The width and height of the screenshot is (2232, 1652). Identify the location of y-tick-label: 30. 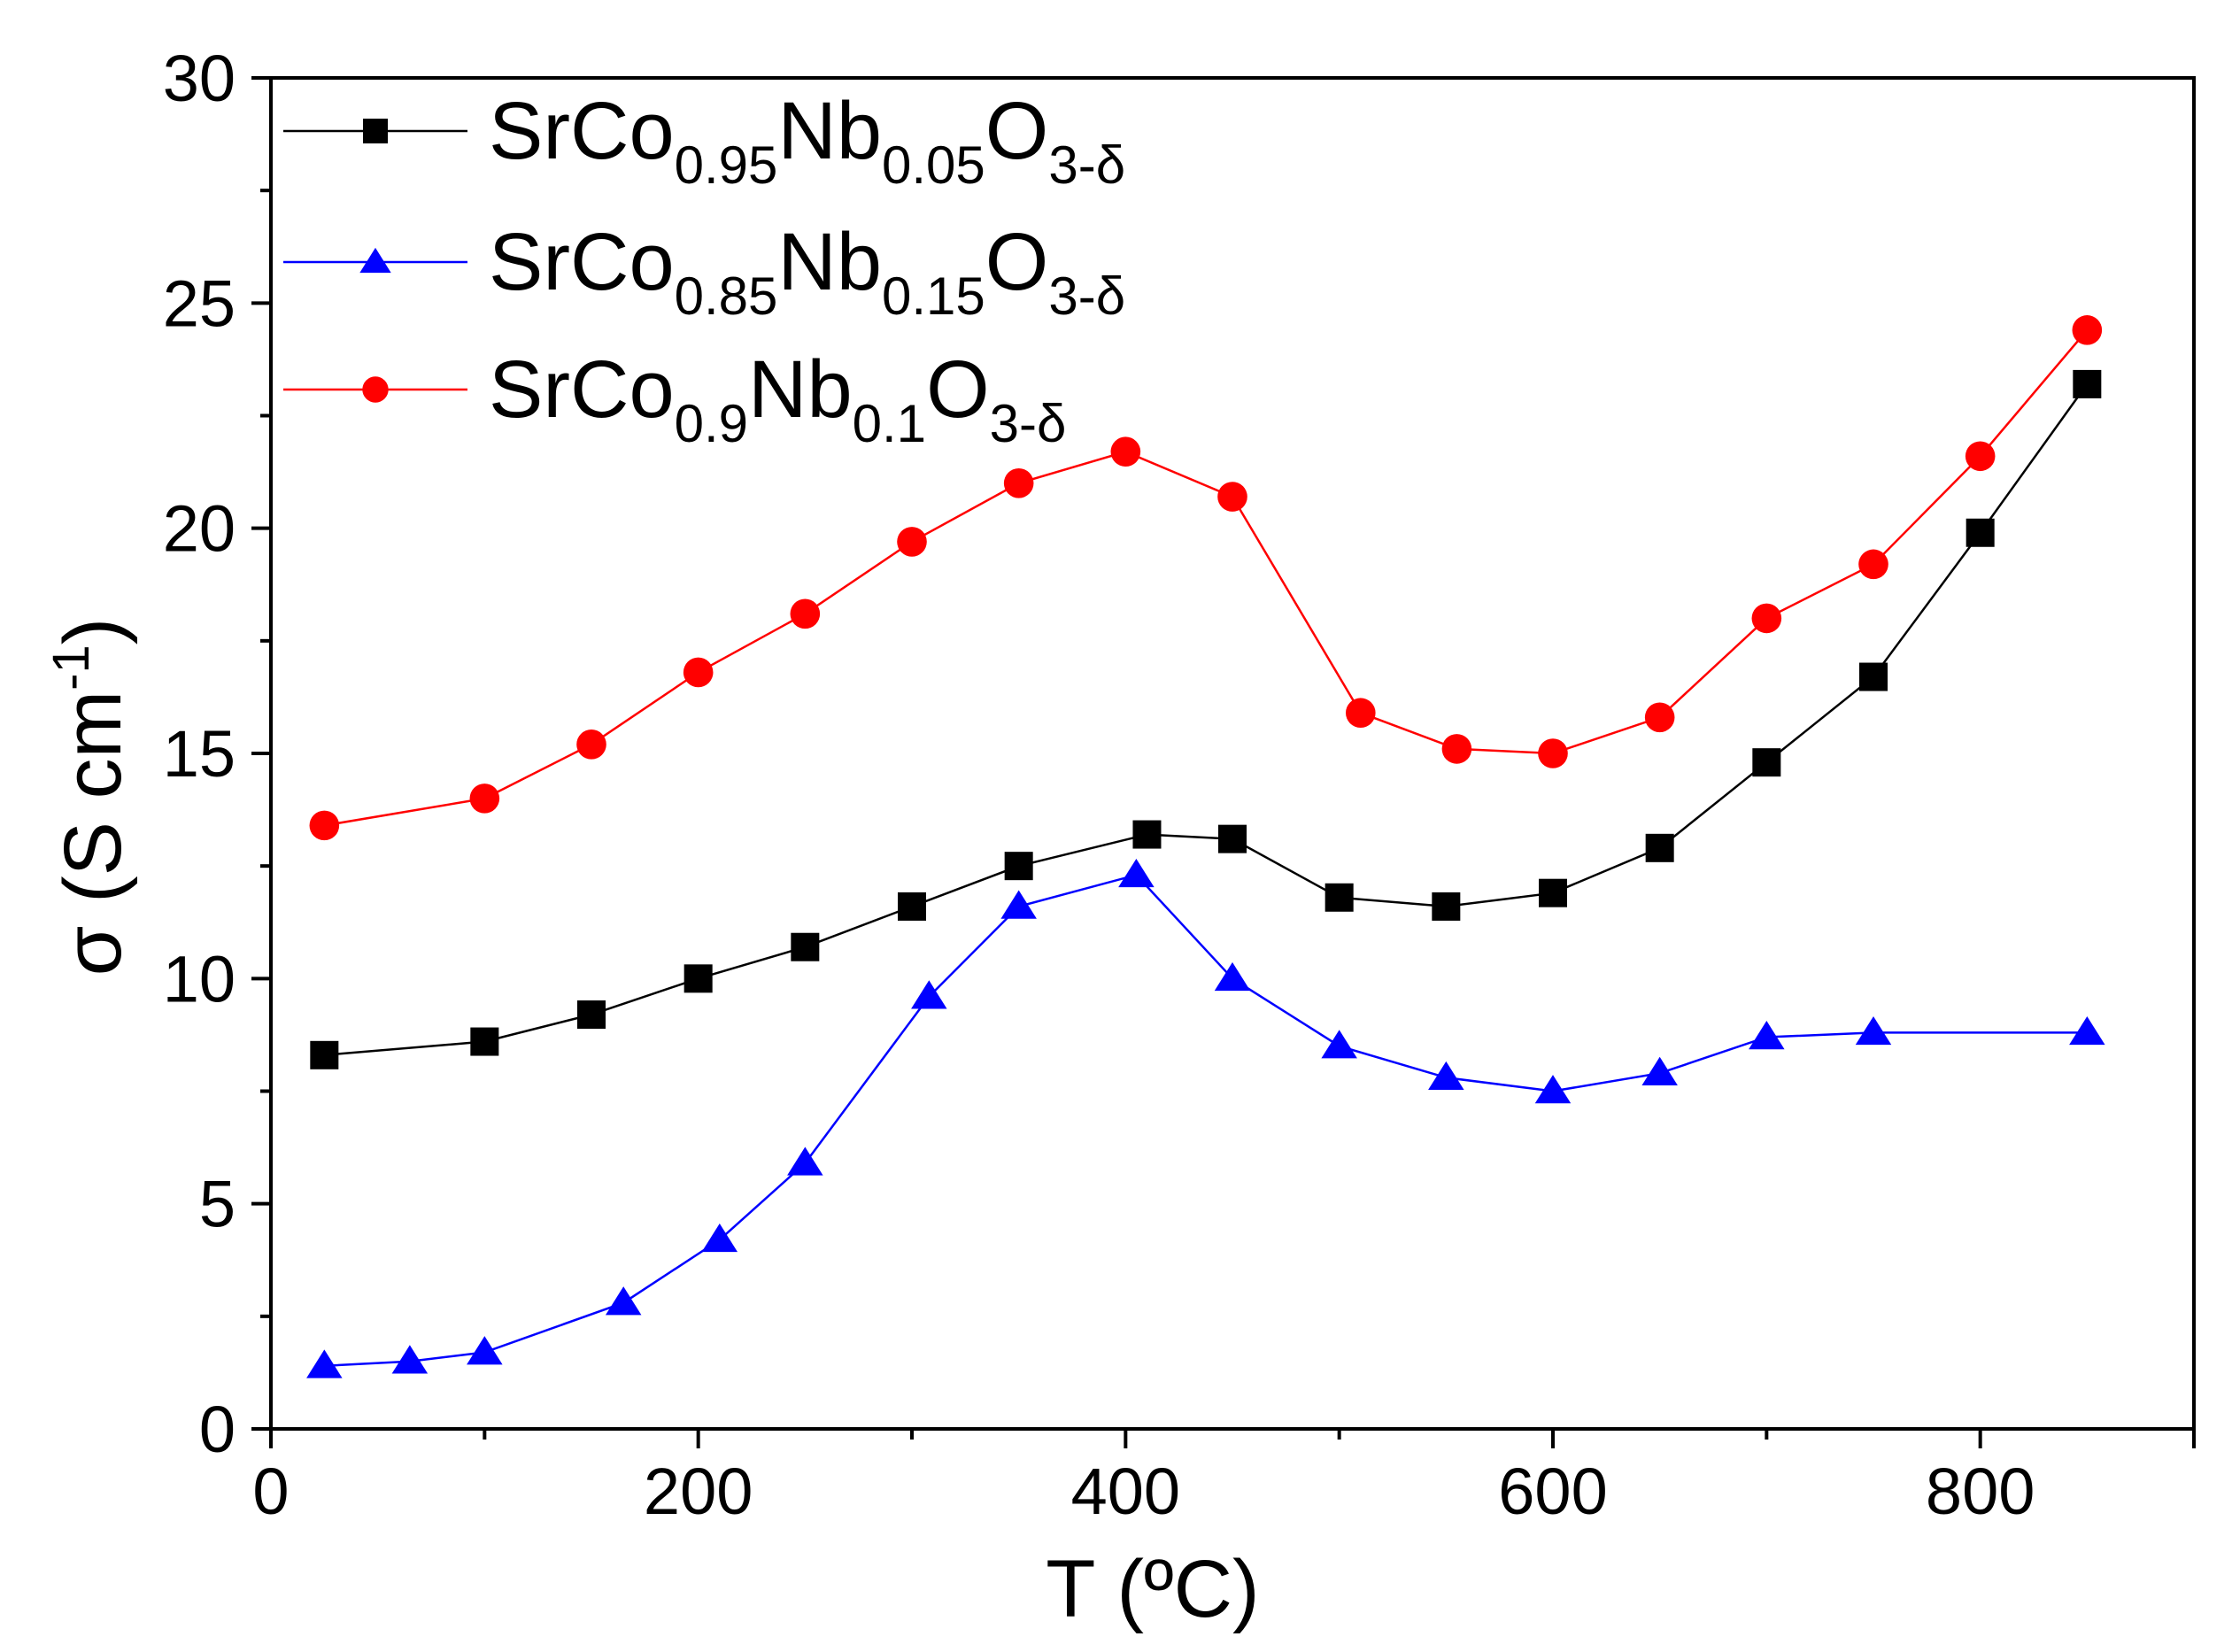
(199, 78).